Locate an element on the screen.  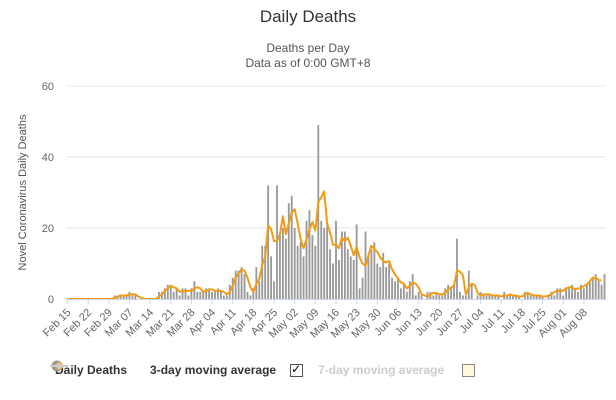
legend-item-7day: 7-day moving average is located at coordinates (247, 369).